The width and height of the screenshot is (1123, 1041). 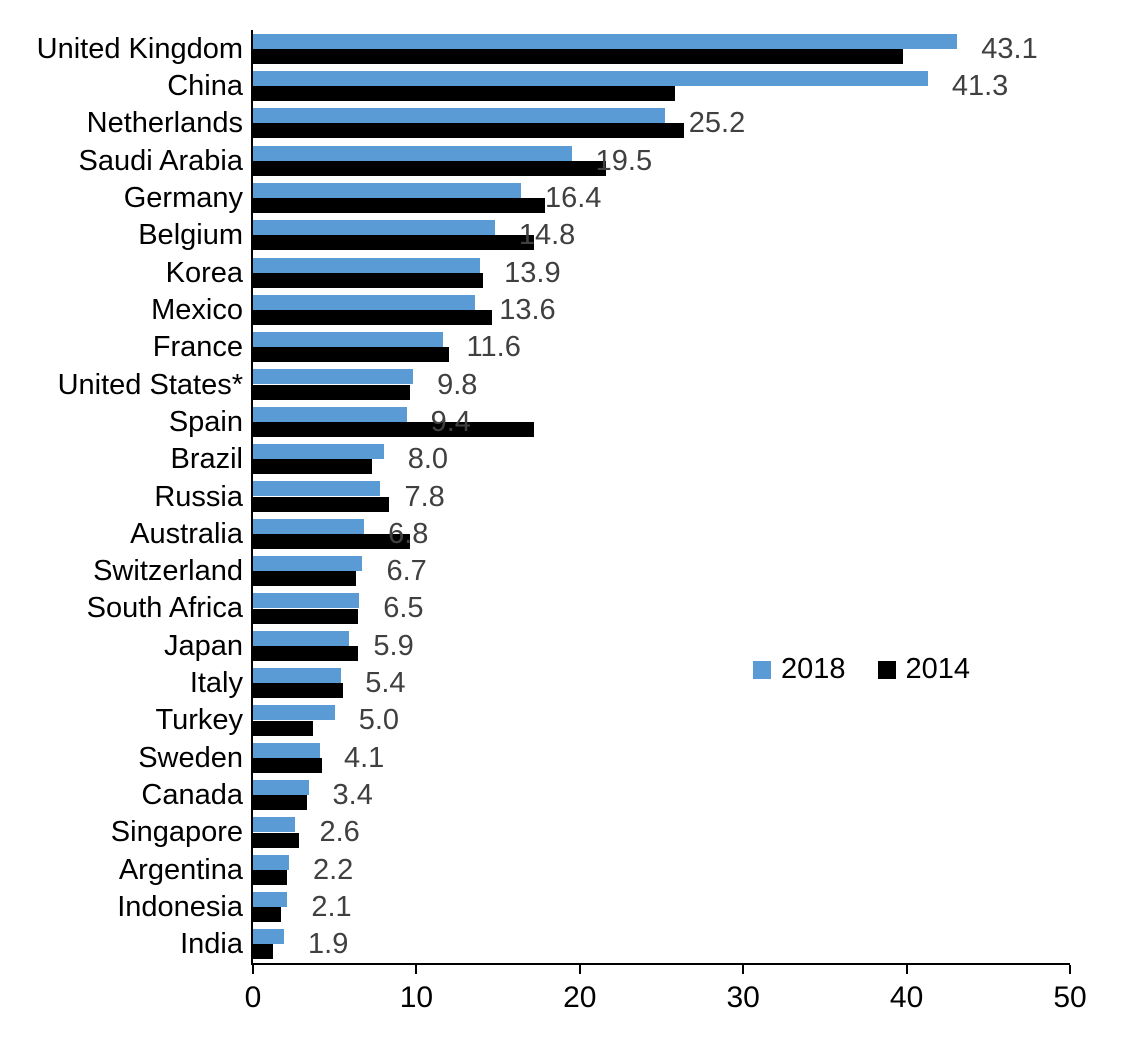 What do you see at coordinates (331, 392) in the screenshot?
I see `bar-2014-united-states` at bounding box center [331, 392].